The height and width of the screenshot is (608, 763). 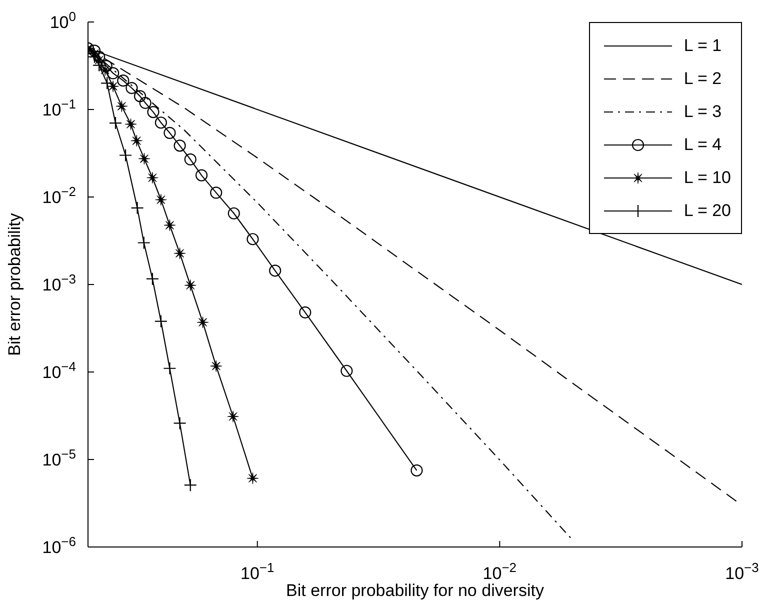 I want to click on legend-label: L = 20, so click(x=707, y=210).